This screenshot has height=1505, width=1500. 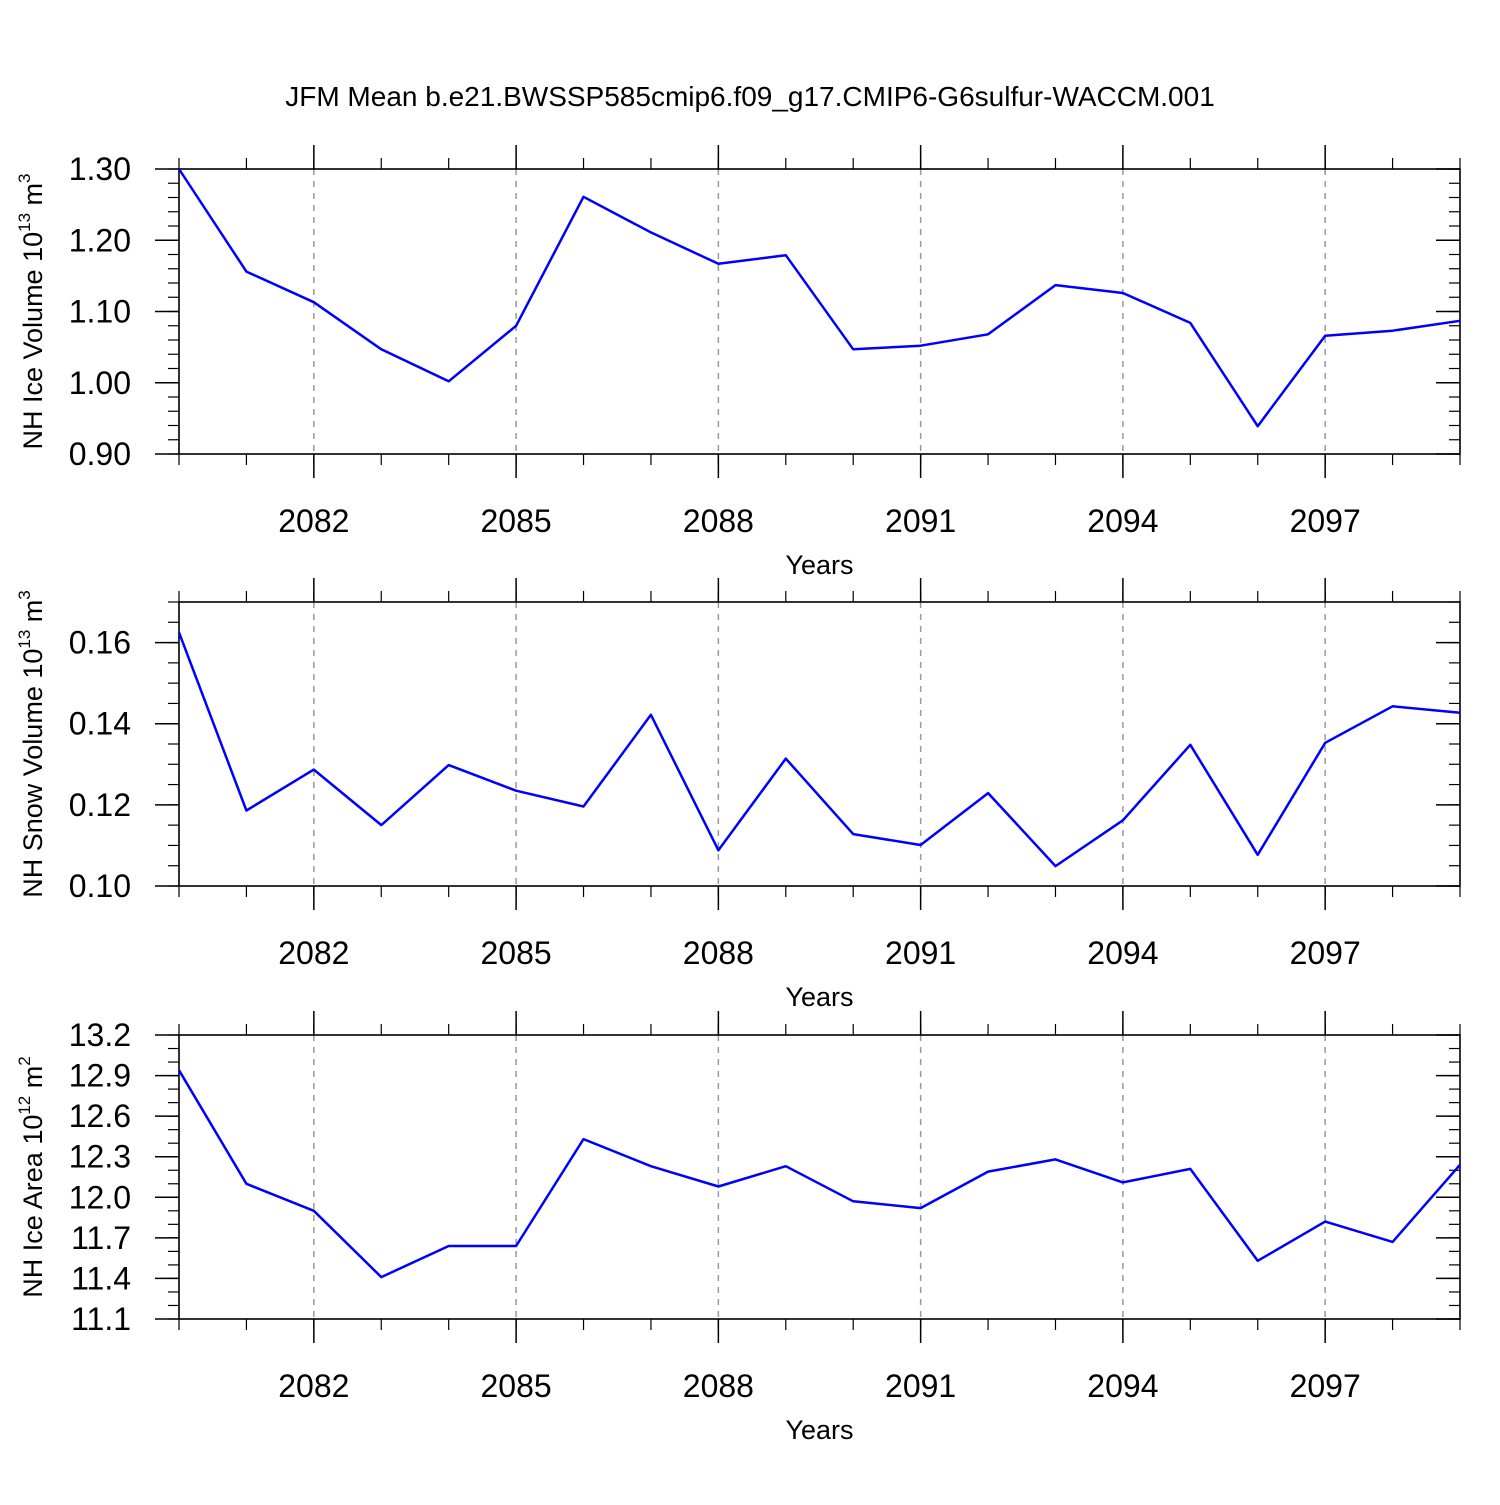 I want to click on y-tick-label: 11.1, so click(x=101, y=1319).